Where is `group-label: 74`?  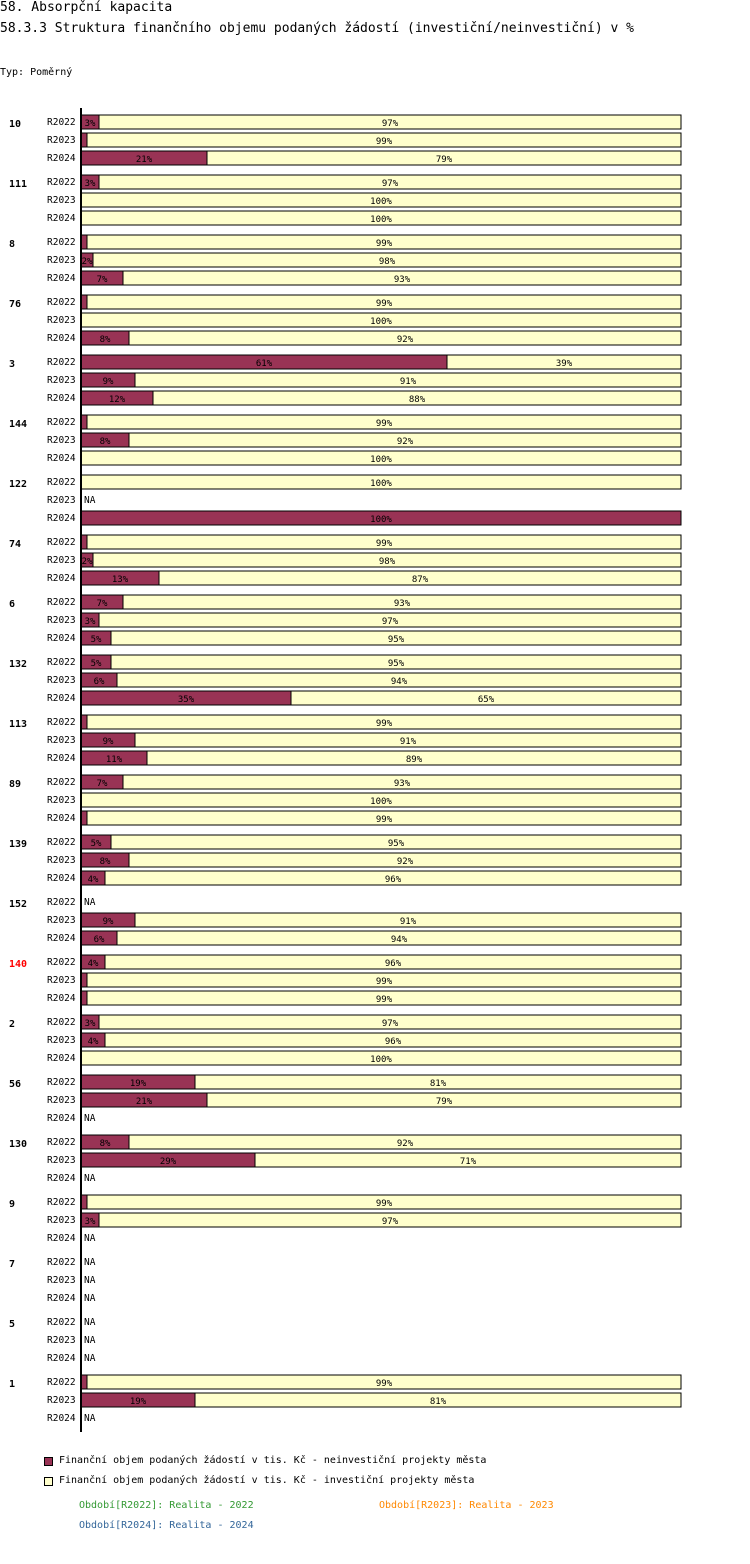 group-label: 74 is located at coordinates (15, 544).